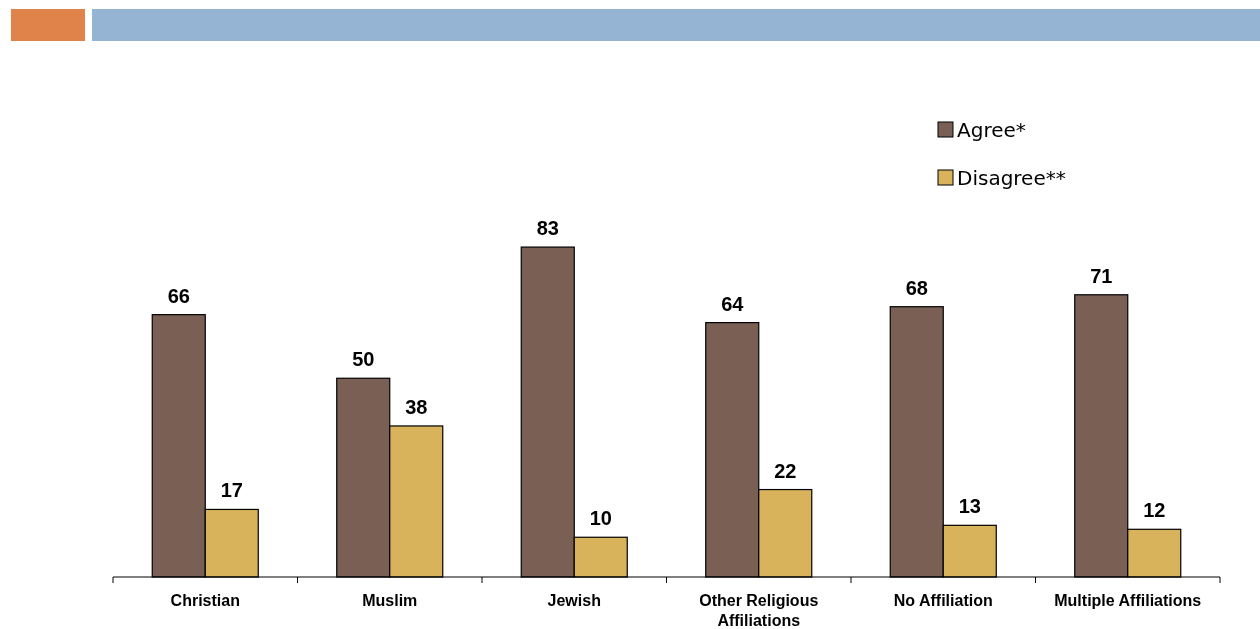 This screenshot has height=629, width=1260. What do you see at coordinates (759, 610) in the screenshot?
I see `x-tick-label: Other Religious Affiliations` at bounding box center [759, 610].